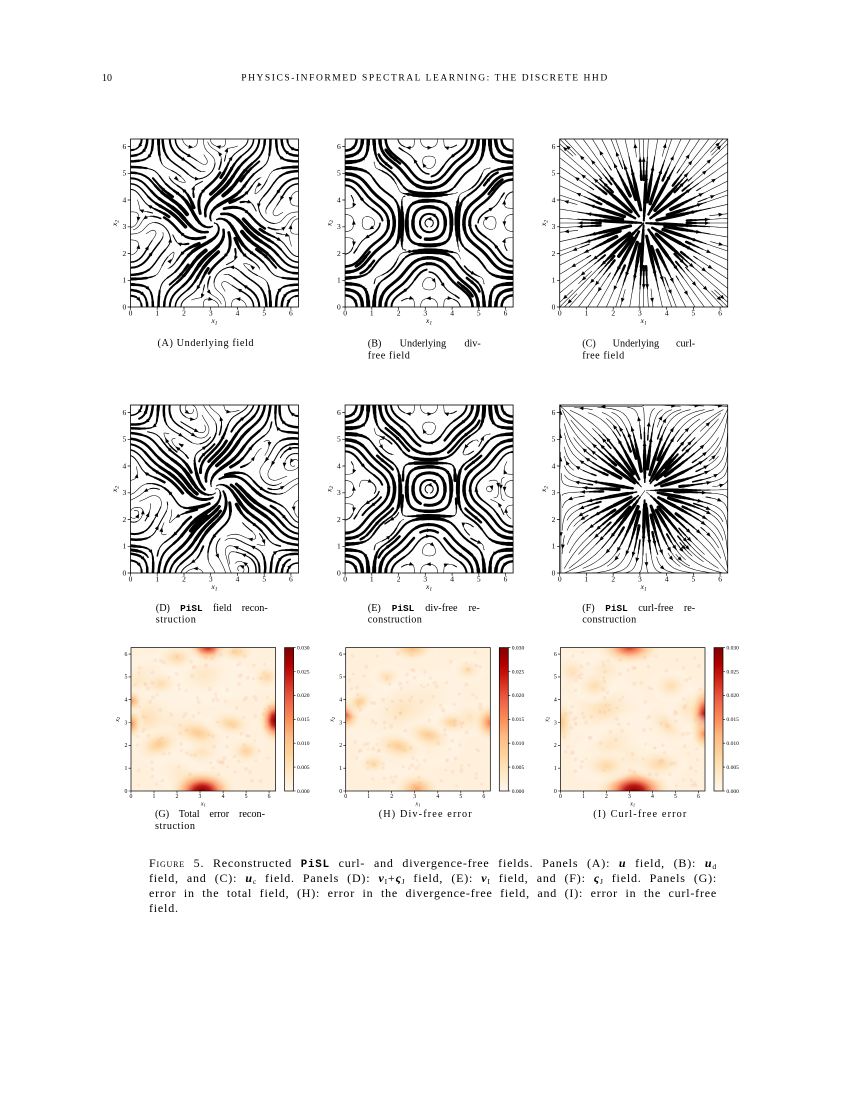 Image resolution: width=850 pixels, height=1100 pixels. What do you see at coordinates (426, 814) in the screenshot?
I see `svg-text: (H) Div-free error` at bounding box center [426, 814].